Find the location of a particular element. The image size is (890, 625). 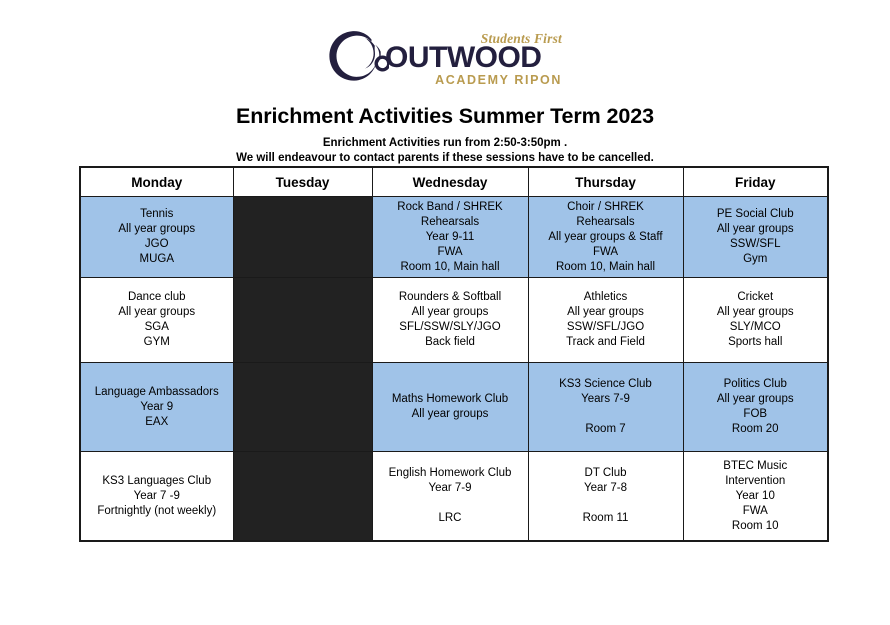

cell-line: EAX is located at coordinates (157, 421).